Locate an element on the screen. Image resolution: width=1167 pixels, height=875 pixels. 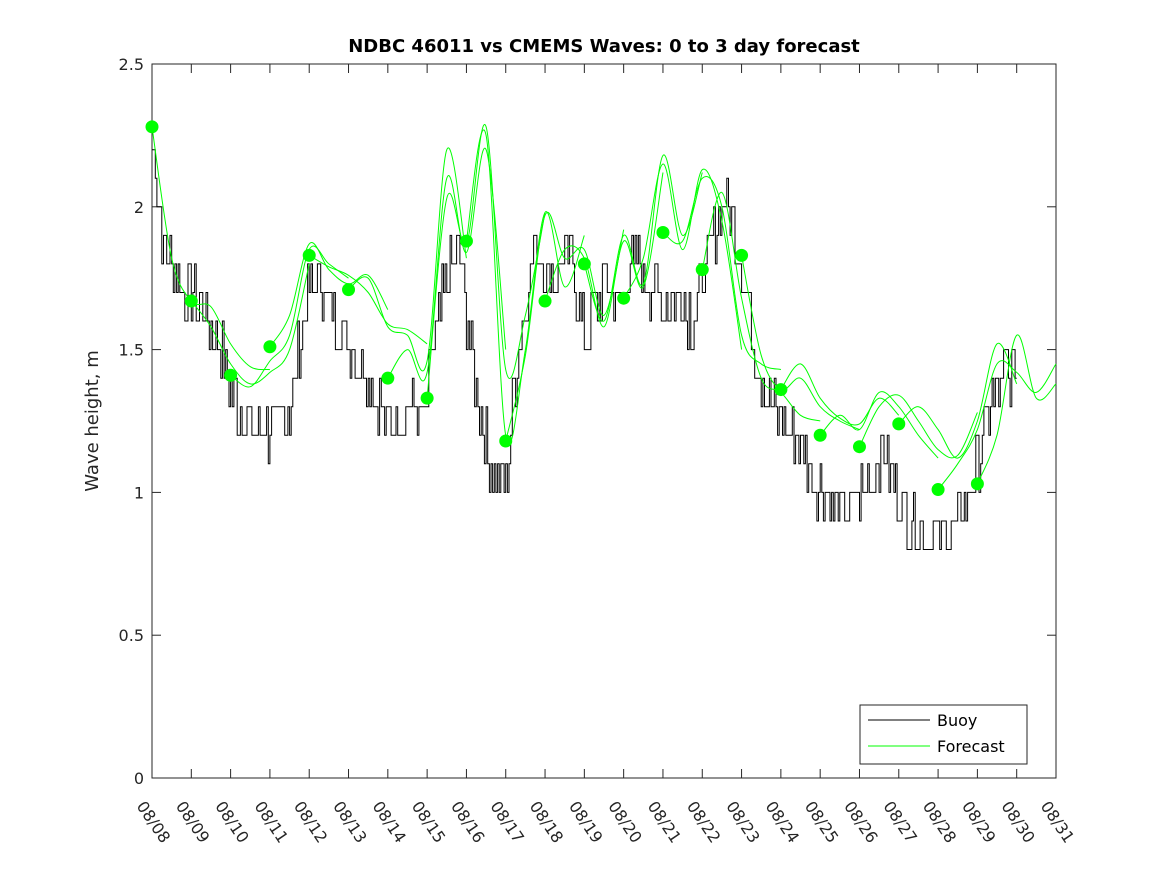
y-tick-label: 2.5 is located at coordinates (131, 64).